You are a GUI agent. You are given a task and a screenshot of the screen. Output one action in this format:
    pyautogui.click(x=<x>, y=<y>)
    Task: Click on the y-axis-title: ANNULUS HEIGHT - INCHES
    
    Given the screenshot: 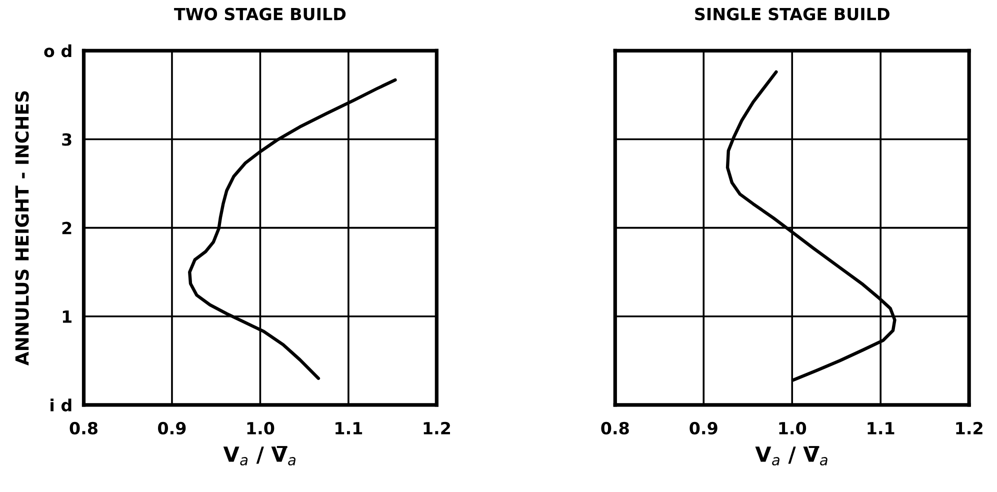 What is the action you would take?
    pyautogui.click(x=22, y=228)
    